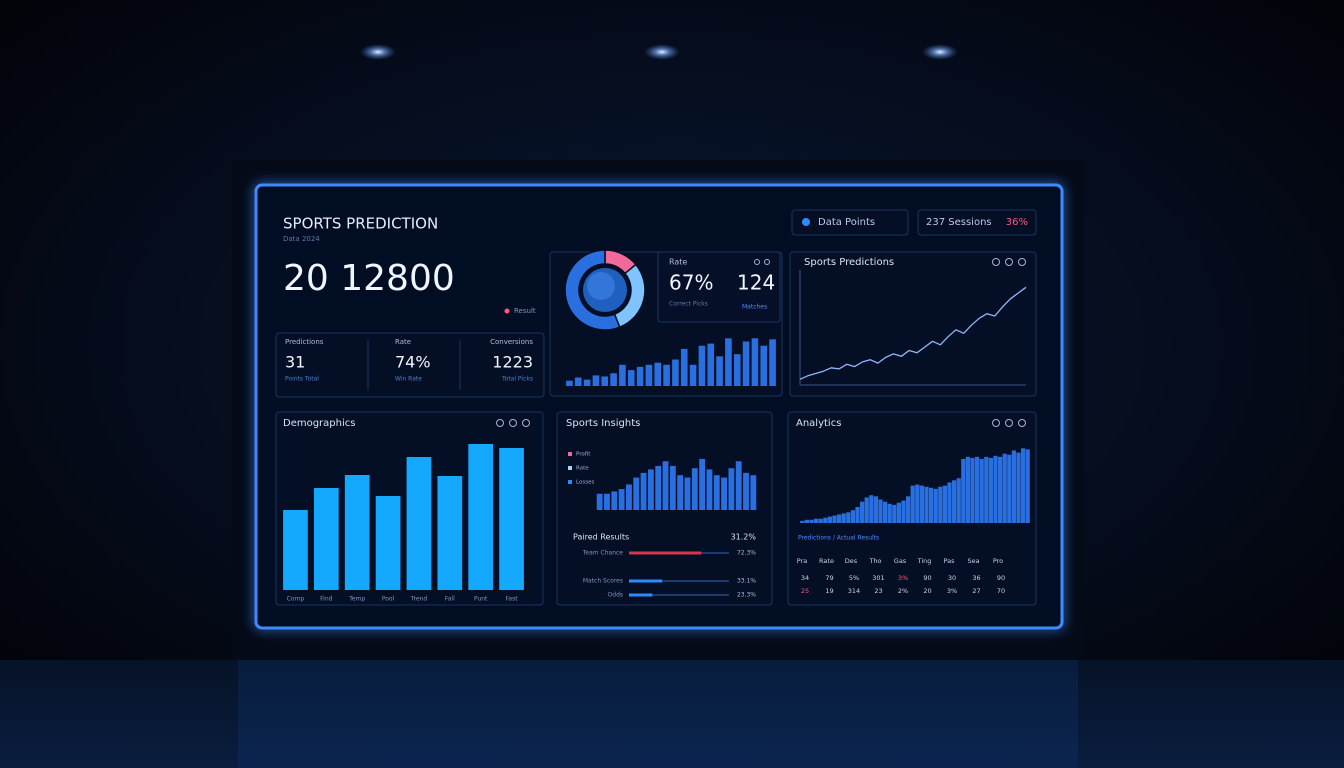  I want to click on floor-reflection, so click(658, 714).